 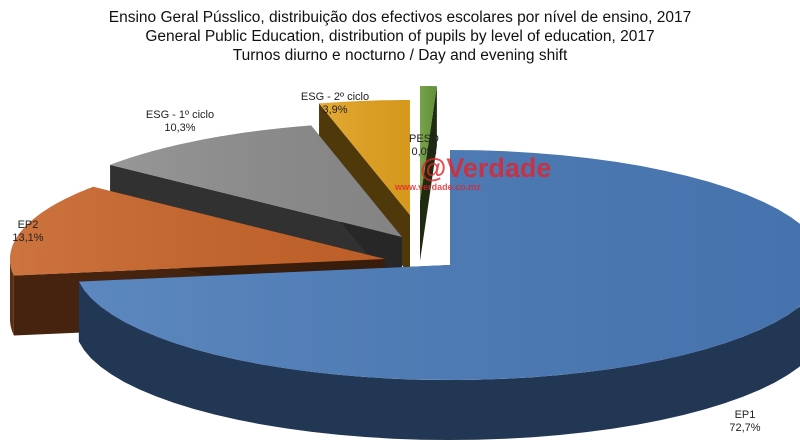 I want to click on slice-top-esg1, so click(x=256, y=181).